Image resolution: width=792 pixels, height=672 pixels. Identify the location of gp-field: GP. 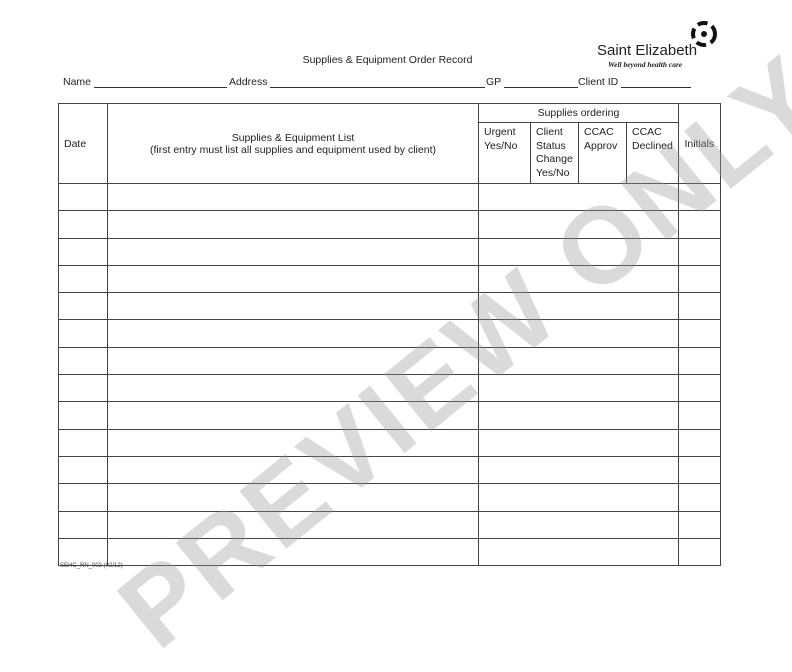
(532, 82).